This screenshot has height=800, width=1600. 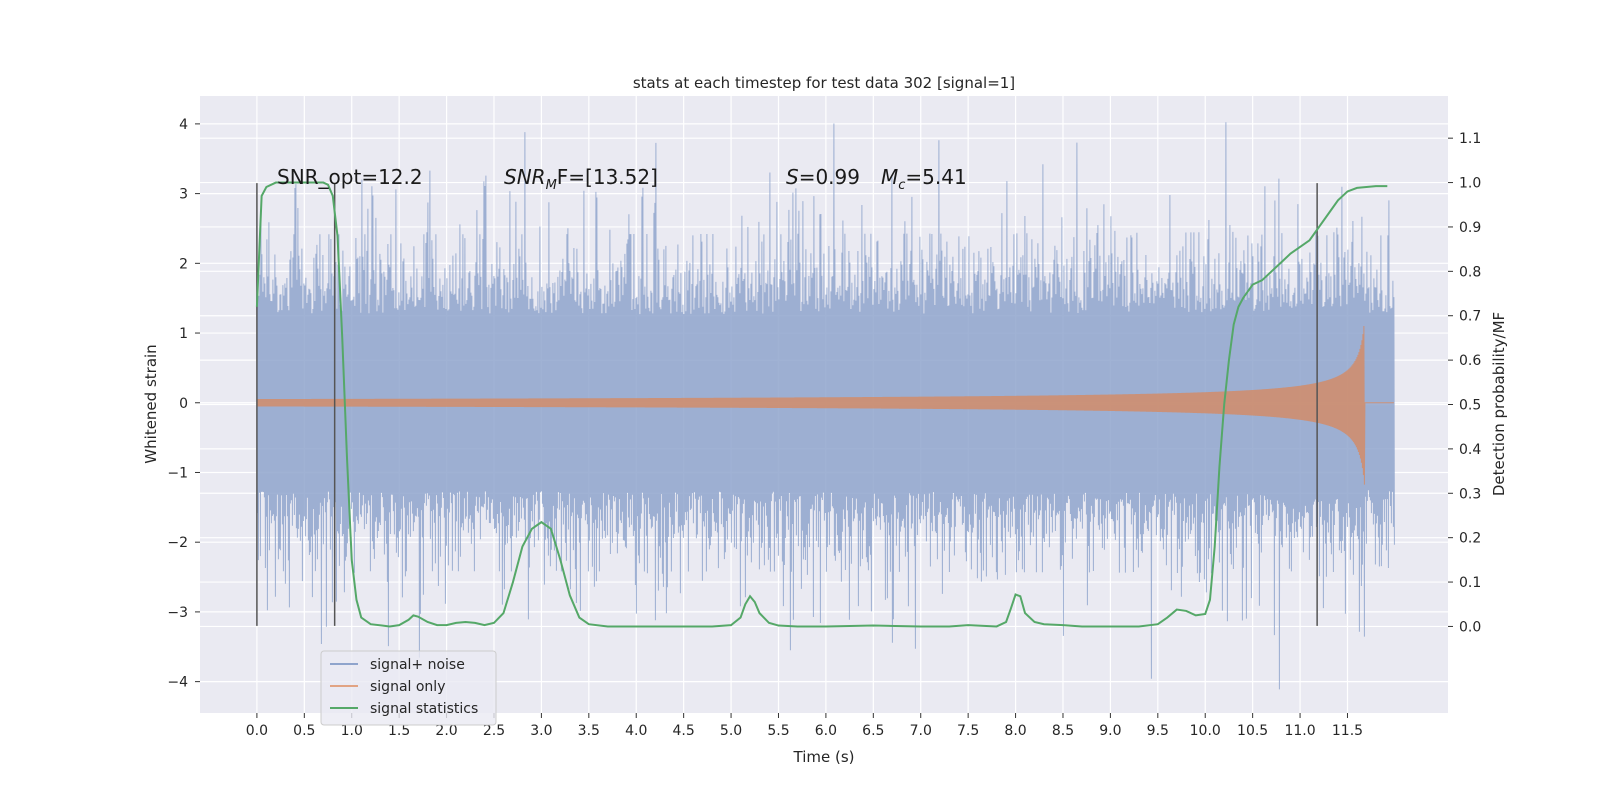 What do you see at coordinates (1499, 404) in the screenshot?
I see `y-axis-right-label: Detection probability/MF` at bounding box center [1499, 404].